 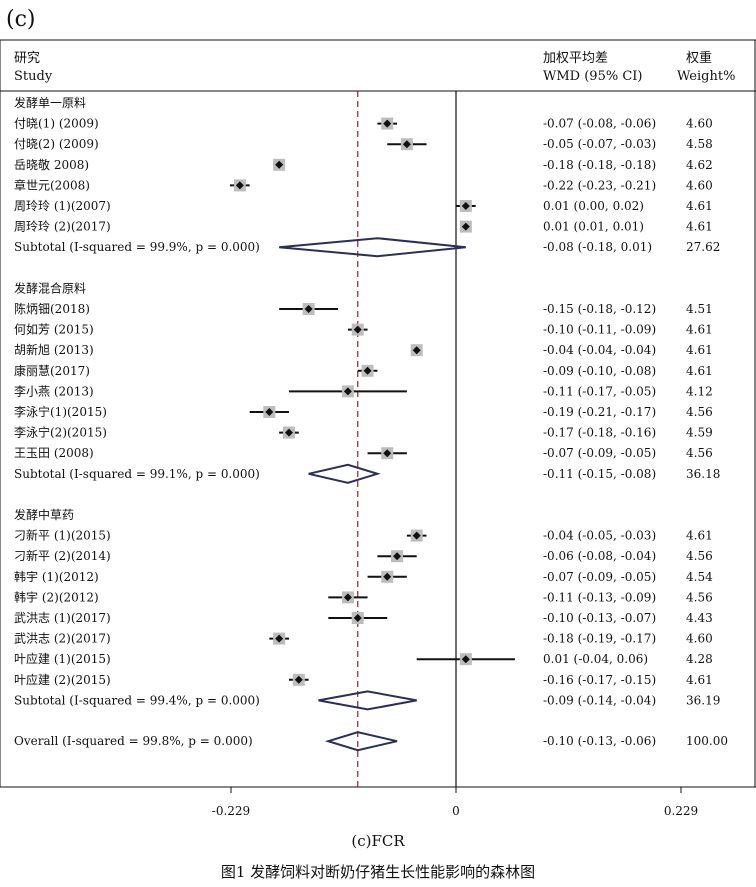 I want to click on study-label: 岳晓敬 2008), so click(x=51, y=165).